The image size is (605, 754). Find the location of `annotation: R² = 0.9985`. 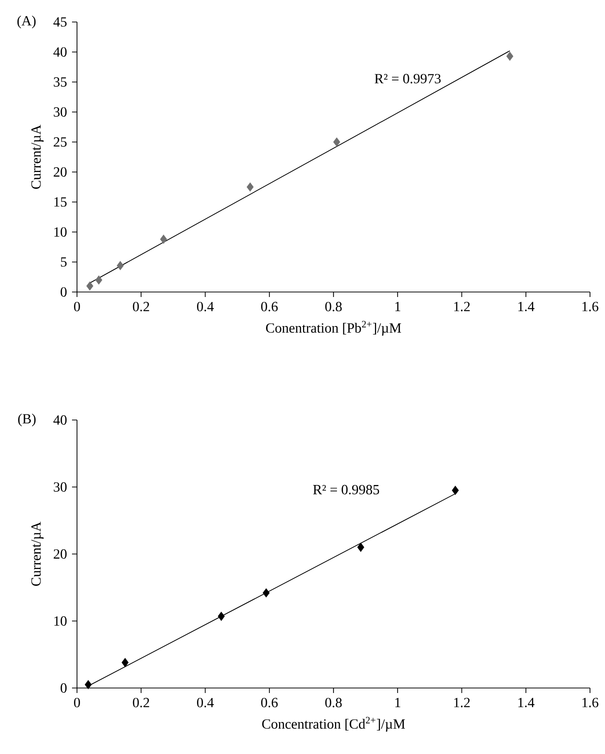

annotation: R² = 0.9985 is located at coordinates (346, 489).